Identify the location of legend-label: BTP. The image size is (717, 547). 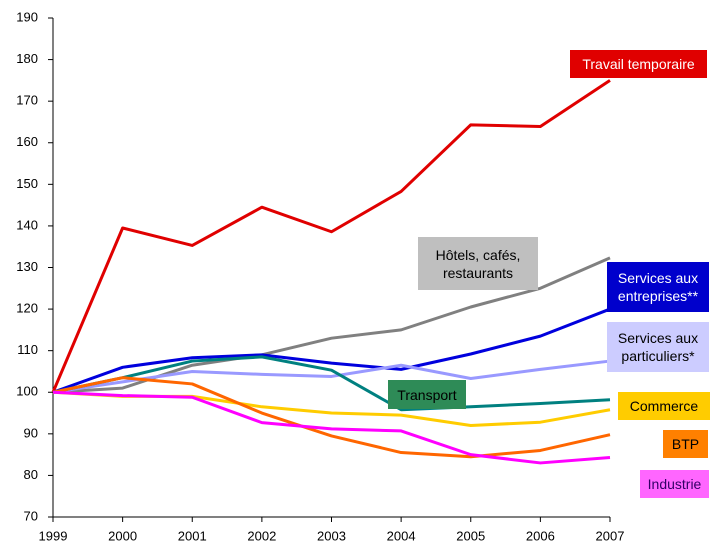
(685, 444).